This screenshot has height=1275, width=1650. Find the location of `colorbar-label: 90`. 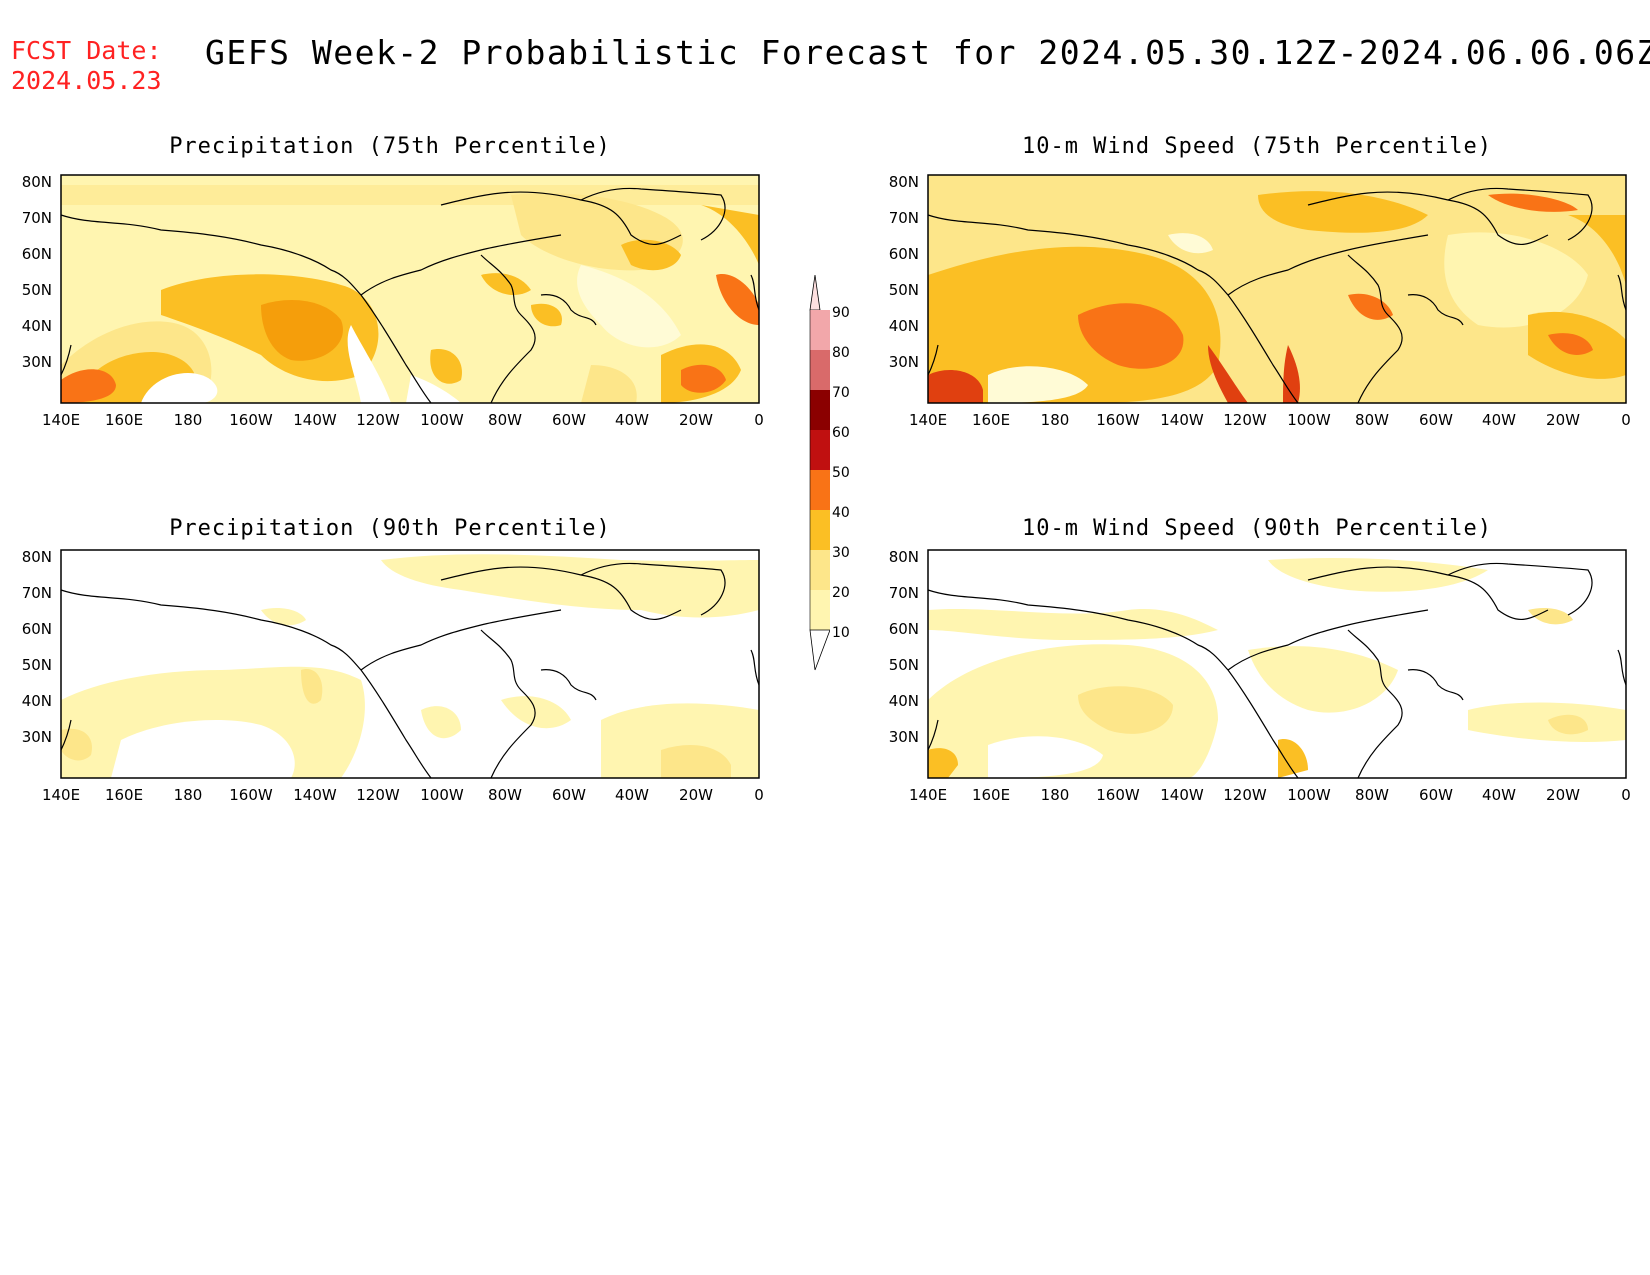

colorbar-label: 90 is located at coordinates (841, 313).